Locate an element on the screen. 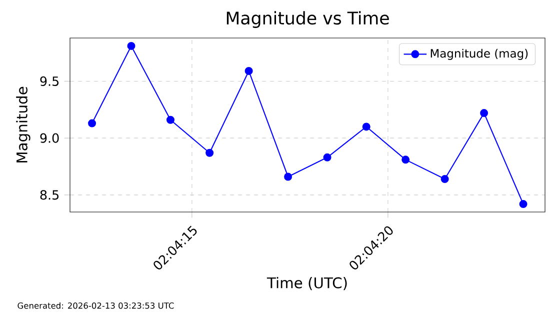  y-tick-label: 8.5 is located at coordinates (49, 195).